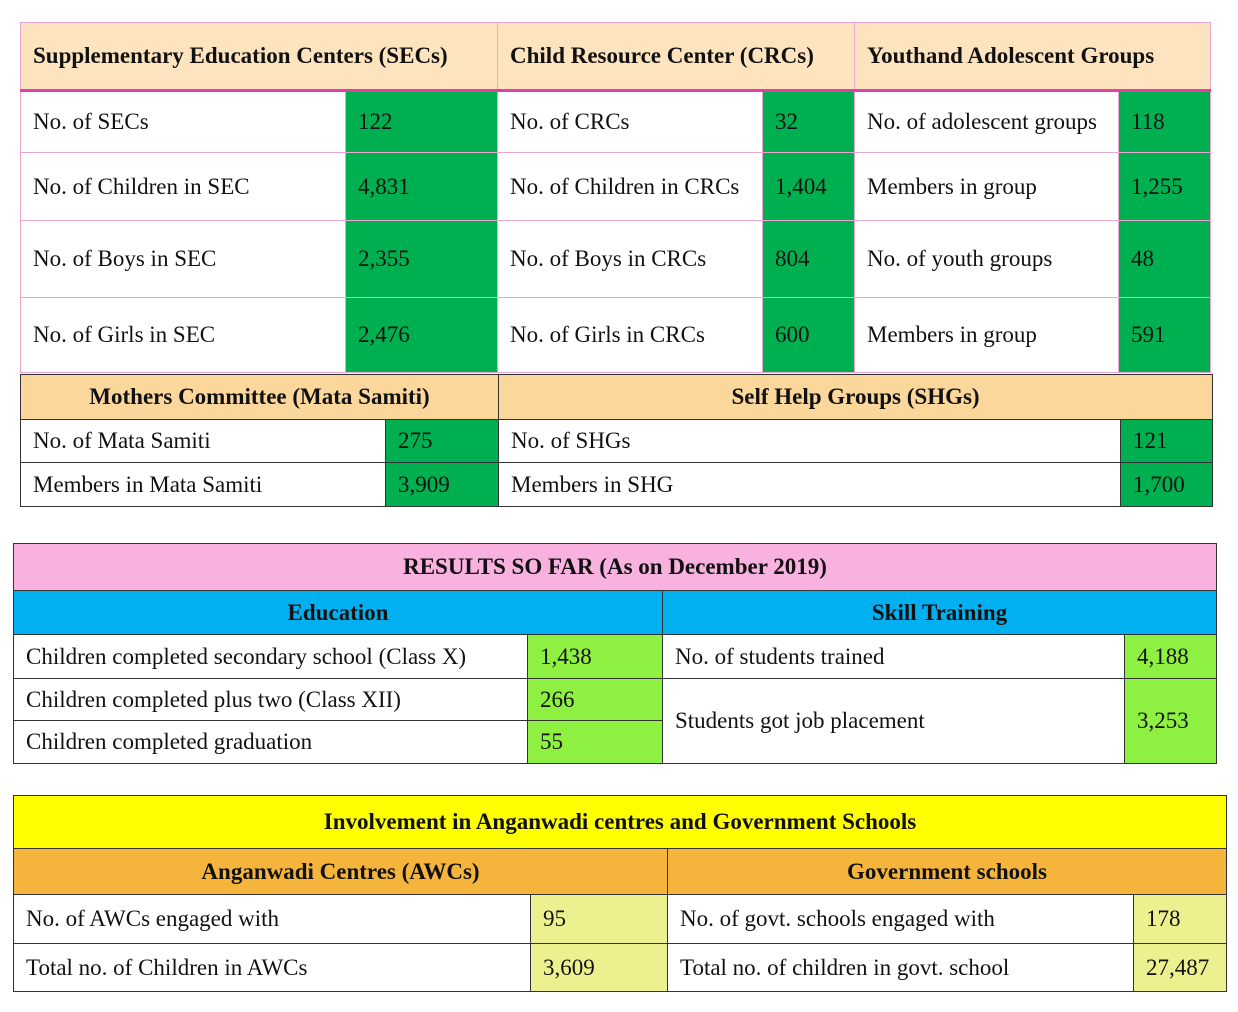 The height and width of the screenshot is (1012, 1238). I want to click on table-row: No. of Mata Samiti 275 No. of SHGs 121, so click(617, 441).